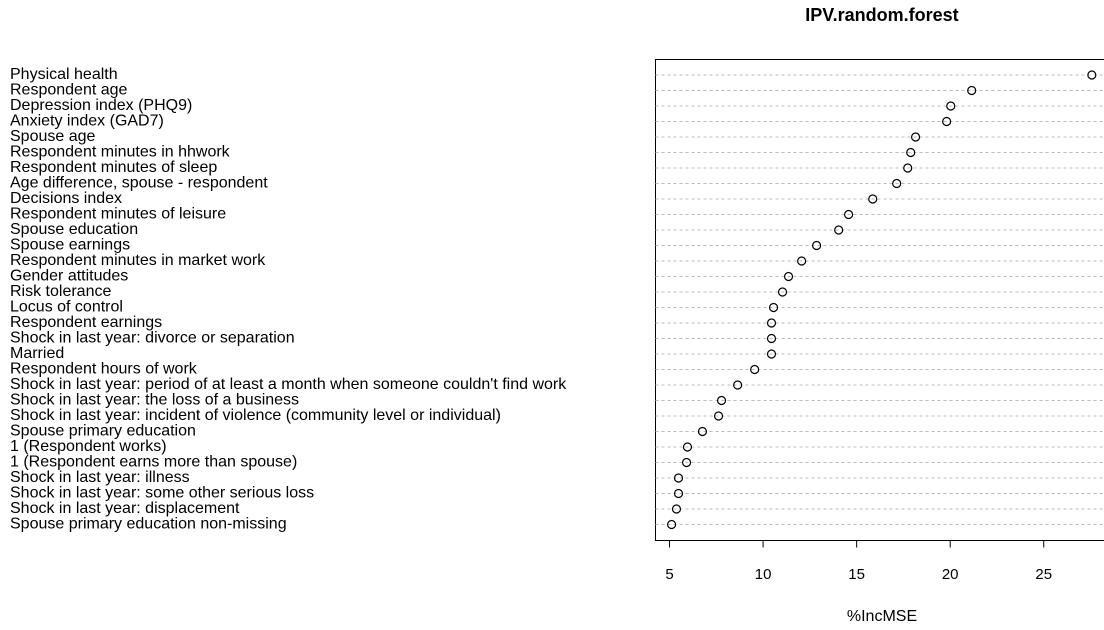 The width and height of the screenshot is (1104, 630). What do you see at coordinates (113, 167) in the screenshot?
I see `category-label: Respondent minutes of sleep` at bounding box center [113, 167].